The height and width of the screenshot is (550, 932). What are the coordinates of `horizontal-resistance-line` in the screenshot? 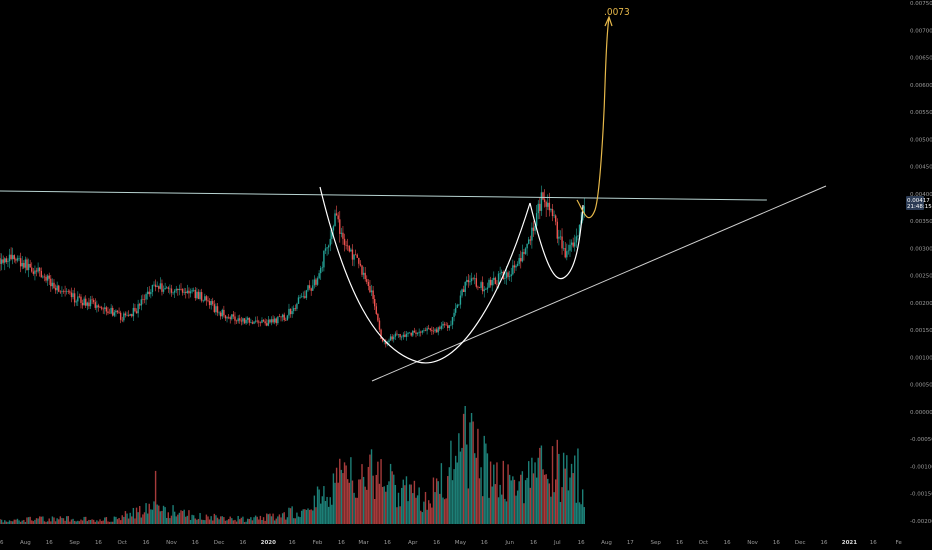 It's located at (383, 195).